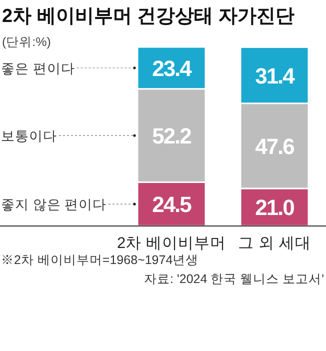 This screenshot has width=326, height=351. I want to click on x-tick-label: 그 외 세대, so click(274, 243).